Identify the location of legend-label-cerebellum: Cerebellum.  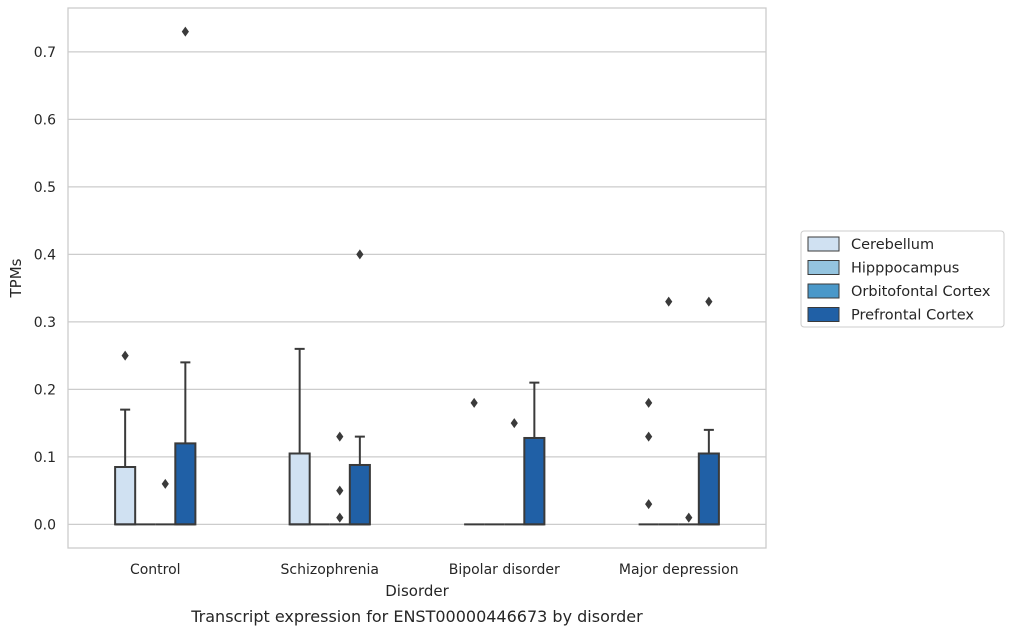
(892, 245).